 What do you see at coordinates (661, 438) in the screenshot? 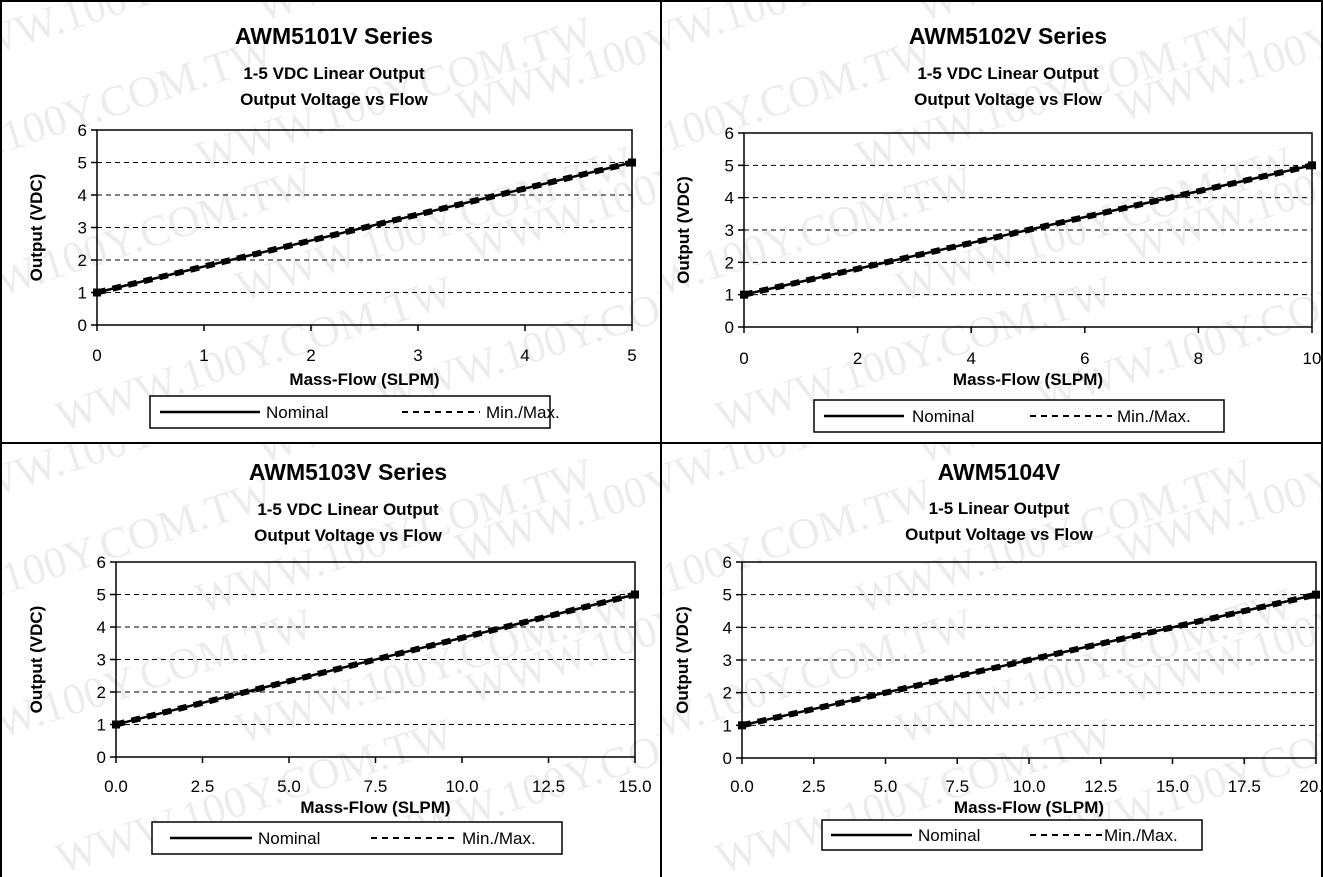
I see `frame-center-vertical` at bounding box center [661, 438].